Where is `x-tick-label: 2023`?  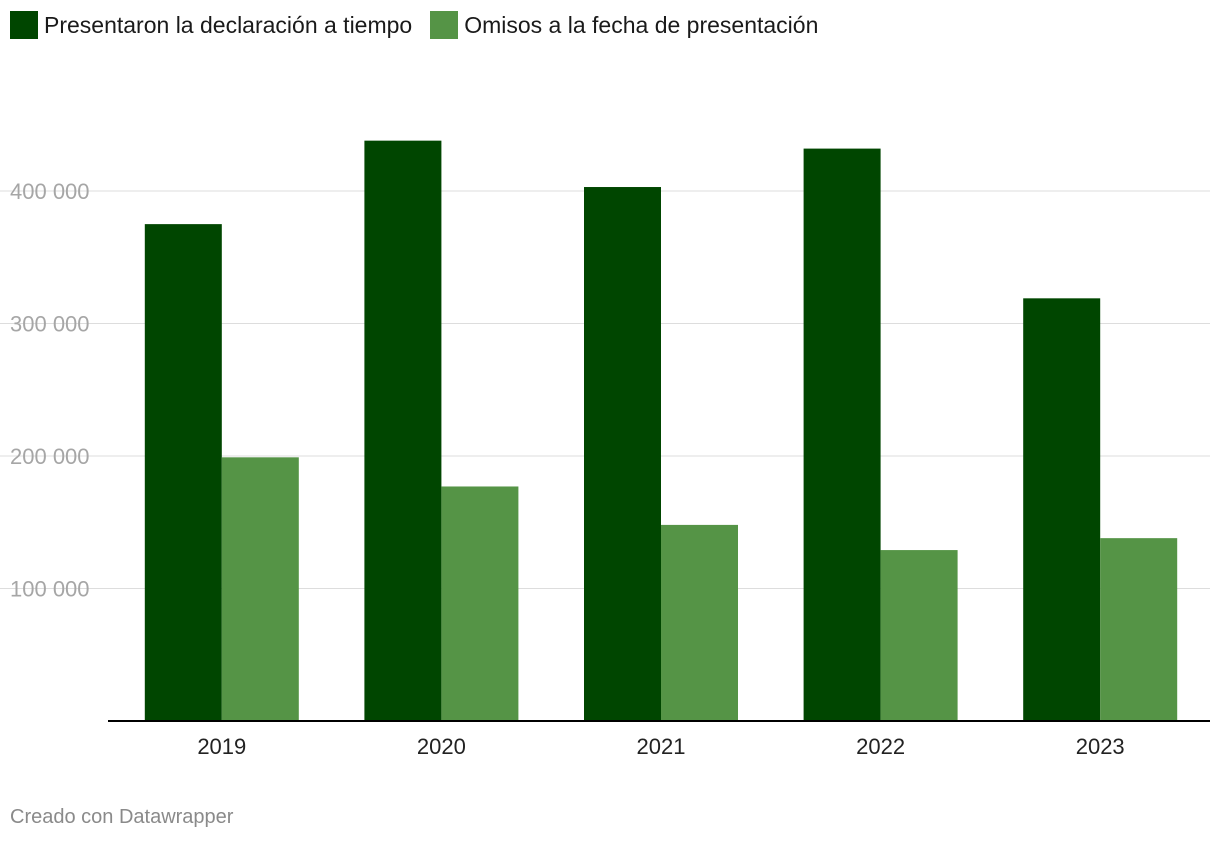 x-tick-label: 2023 is located at coordinates (1100, 746).